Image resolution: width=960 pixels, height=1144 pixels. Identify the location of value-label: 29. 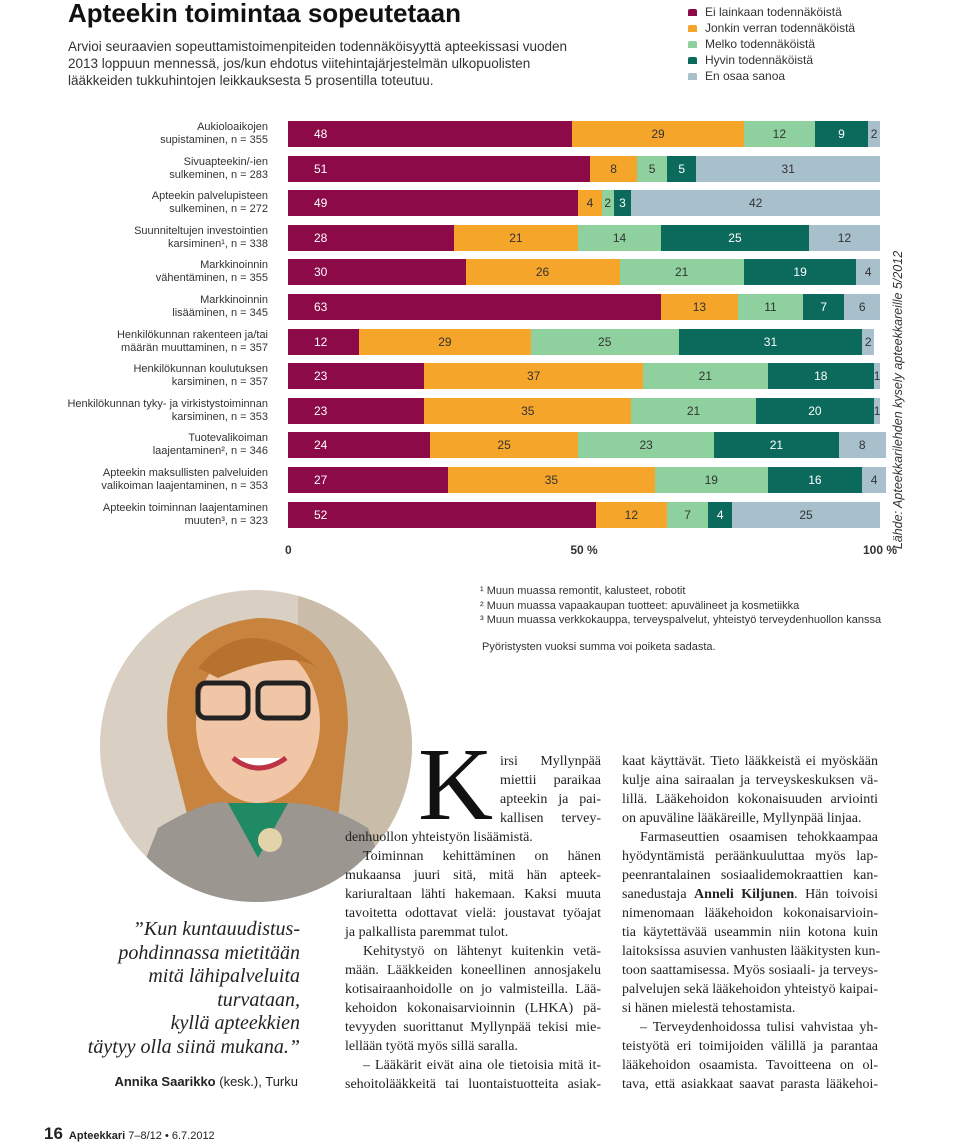
(658, 134).